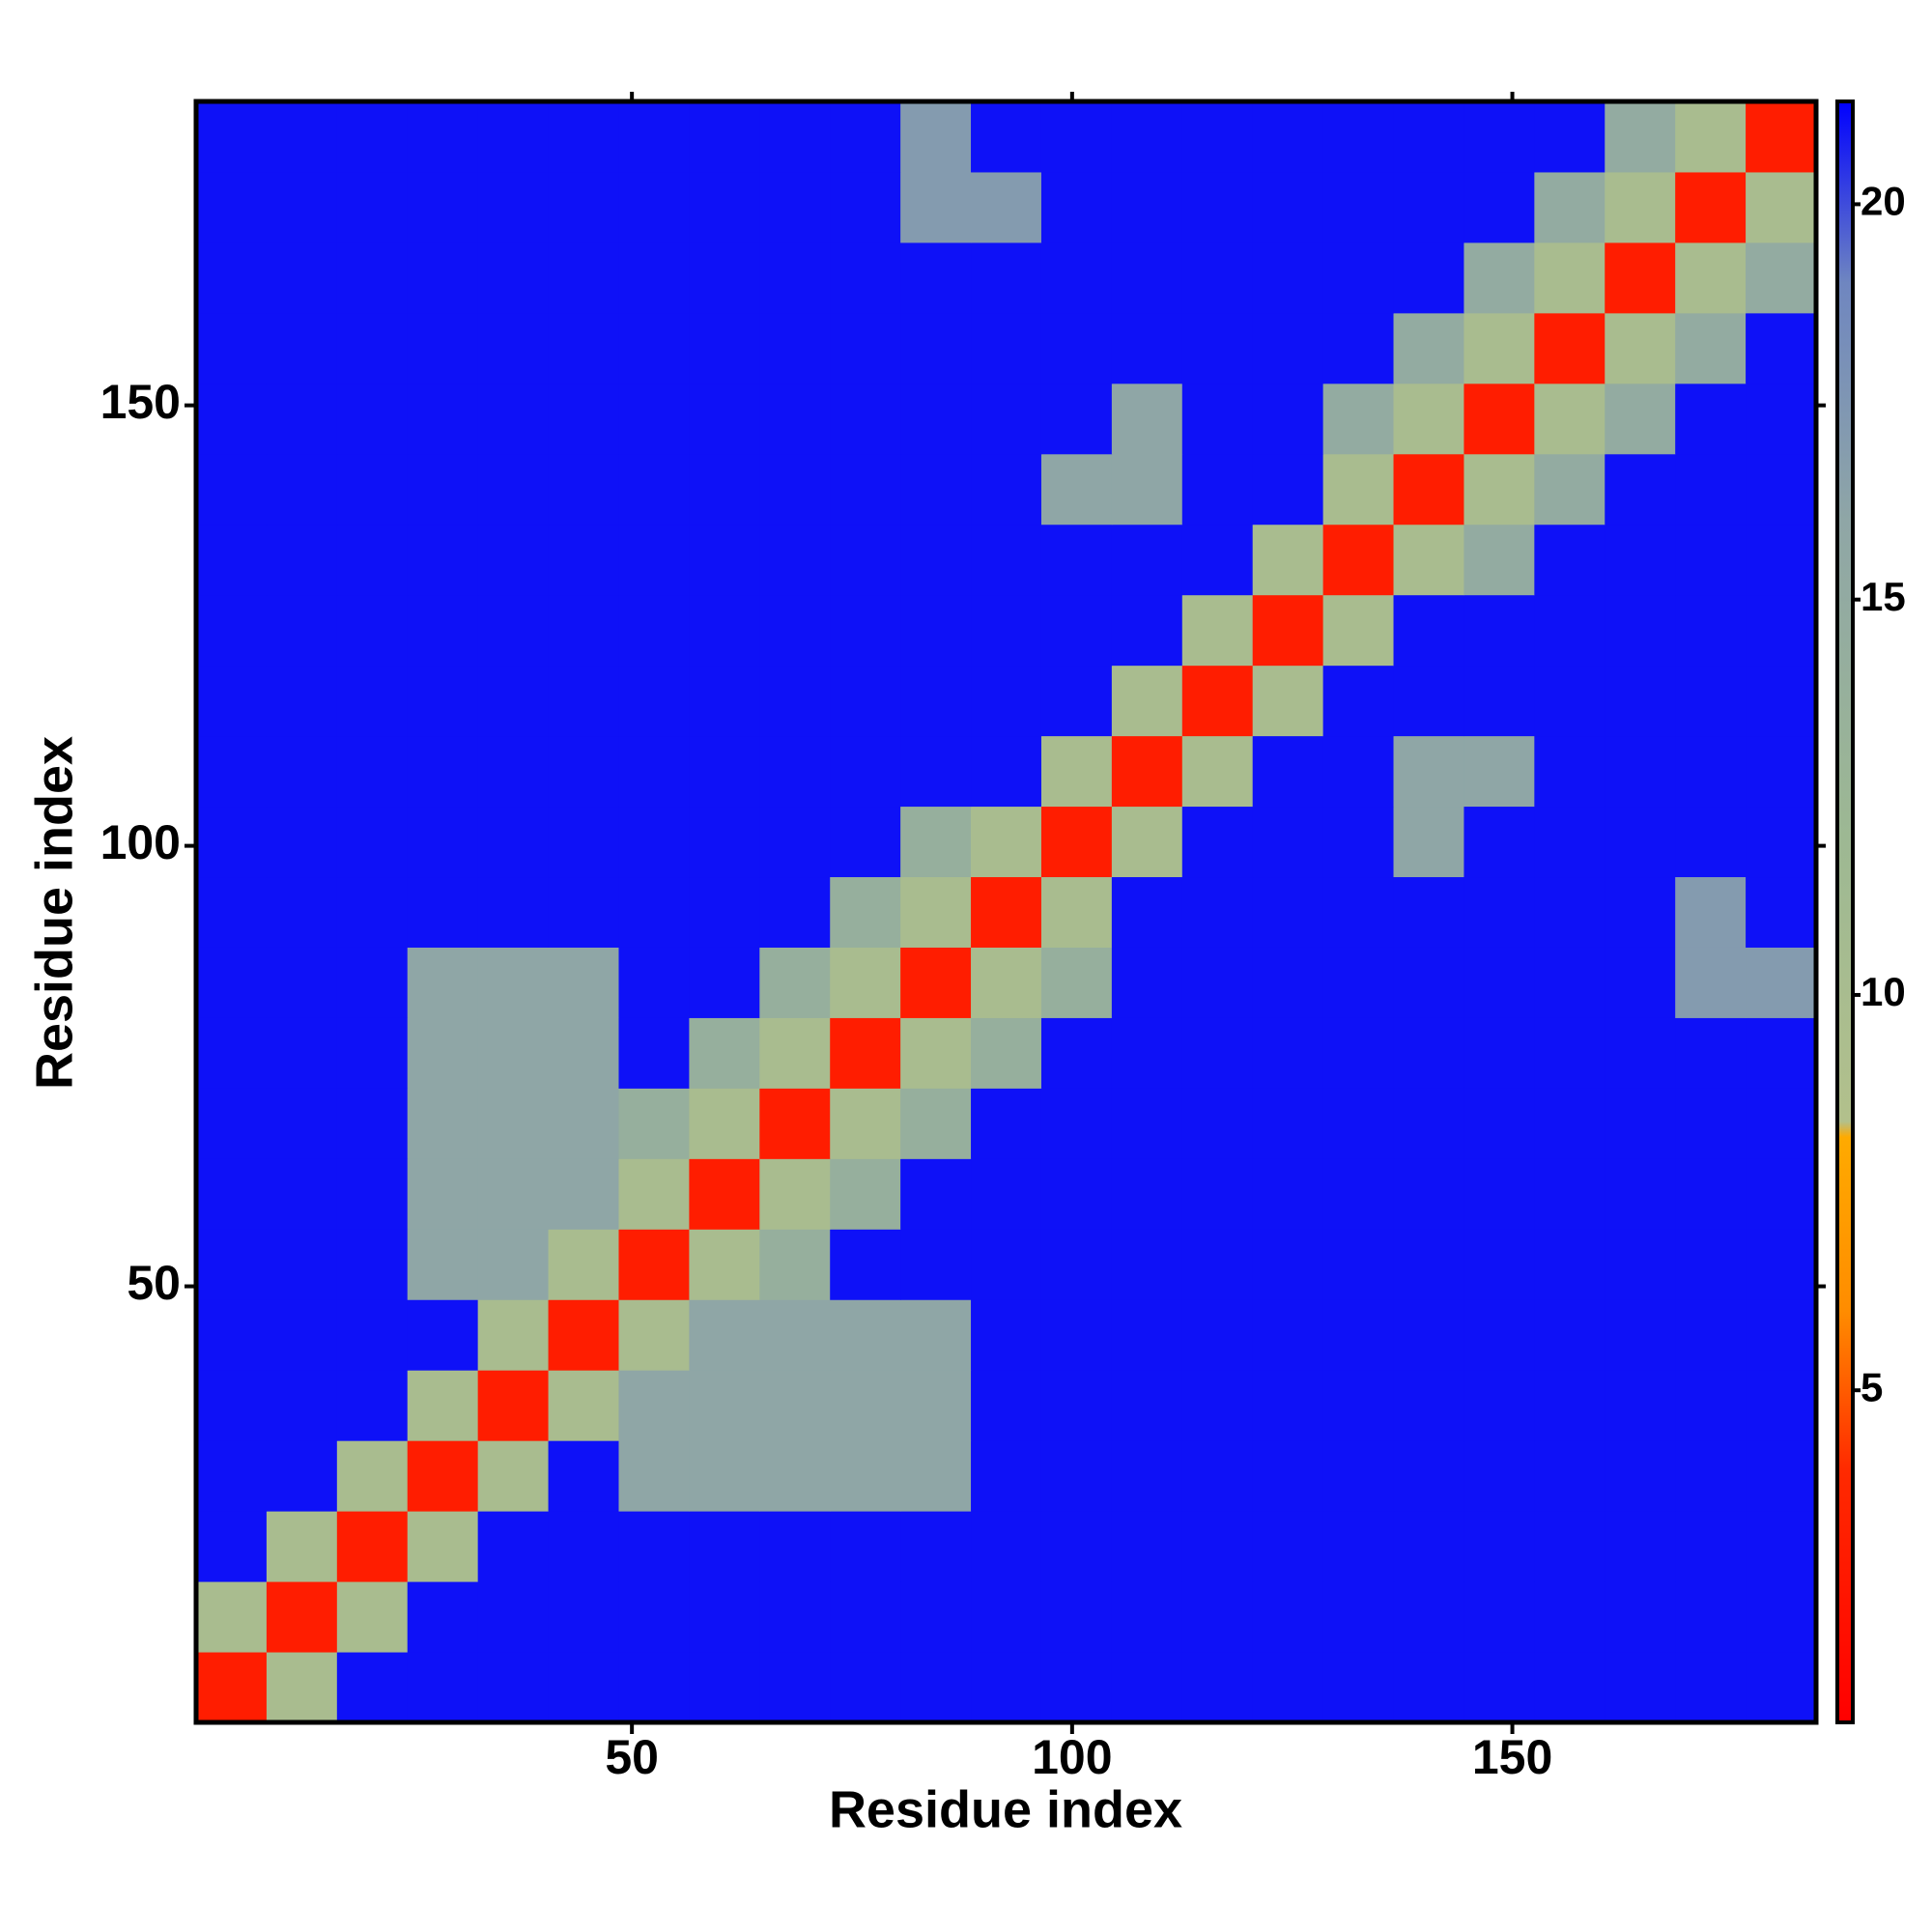  What do you see at coordinates (54, 913) in the screenshot?
I see `y-axis-title: Residue index` at bounding box center [54, 913].